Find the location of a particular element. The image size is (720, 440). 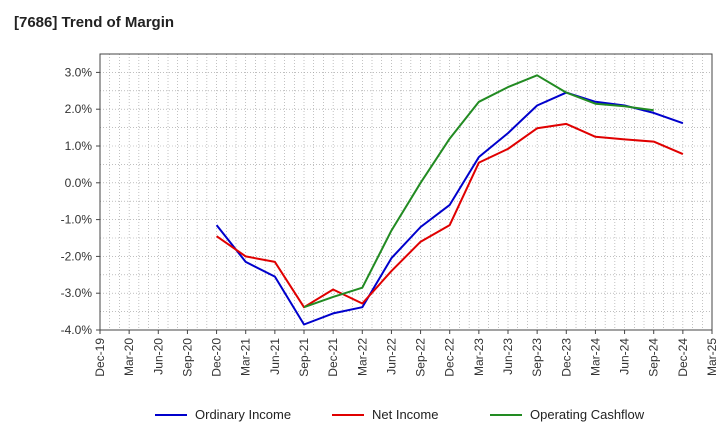

x-tick-label: Mar-23 is located at coordinates (479, 357).